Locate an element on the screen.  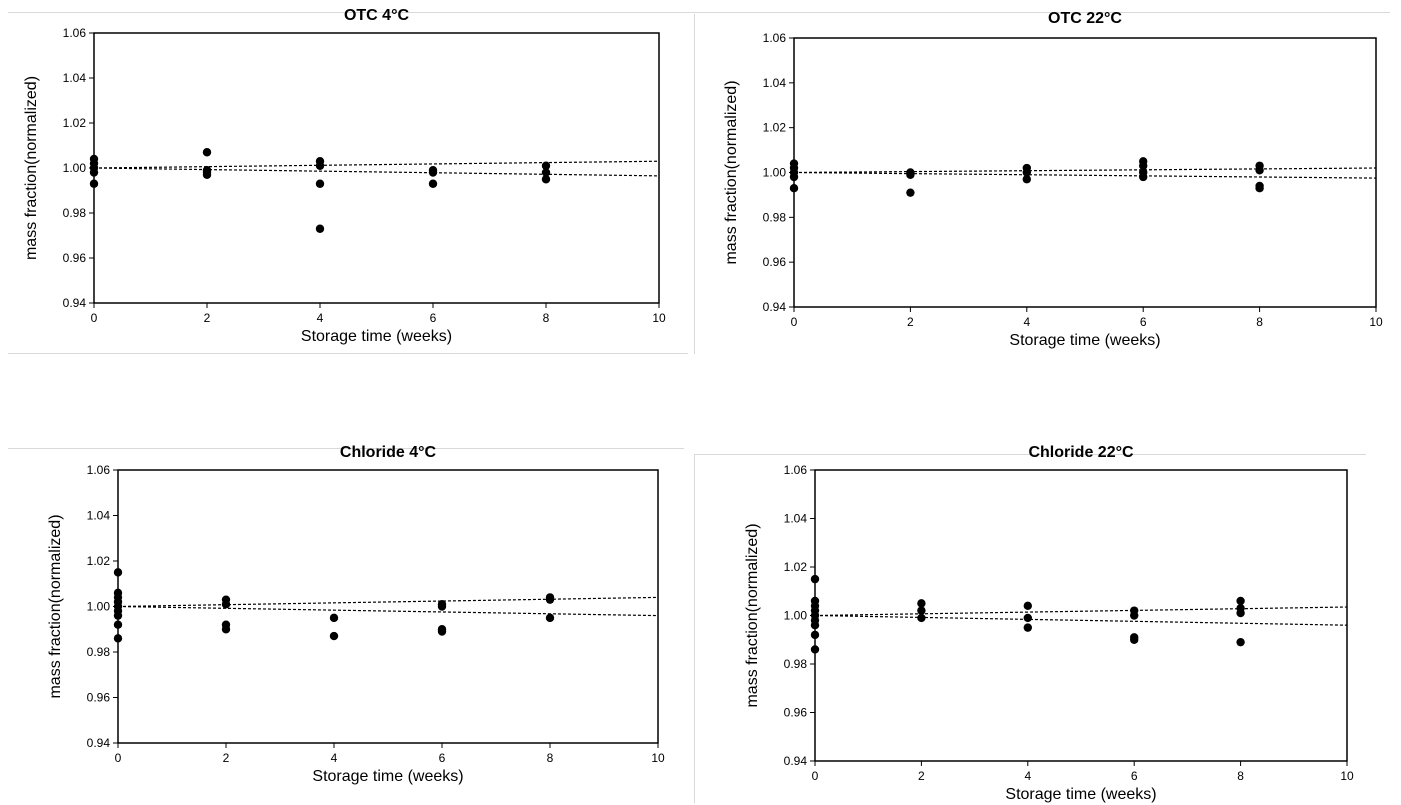
chart-title: OTC 4°C is located at coordinates (377, 15).